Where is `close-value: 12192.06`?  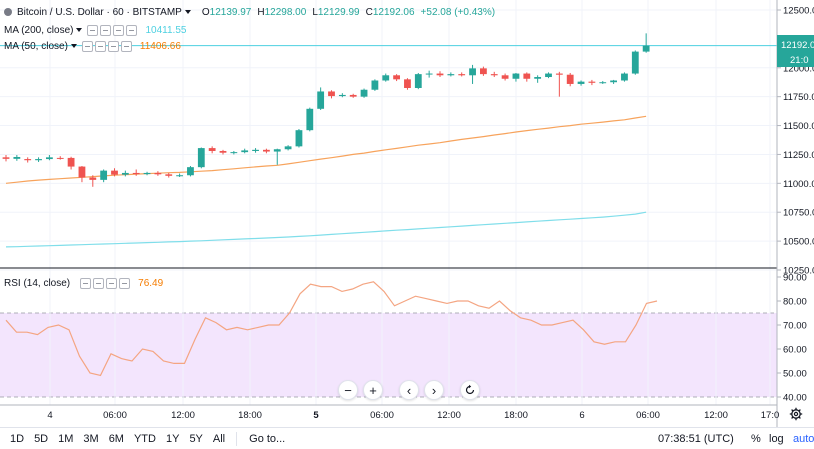 close-value: 12192.06 is located at coordinates (393, 12).